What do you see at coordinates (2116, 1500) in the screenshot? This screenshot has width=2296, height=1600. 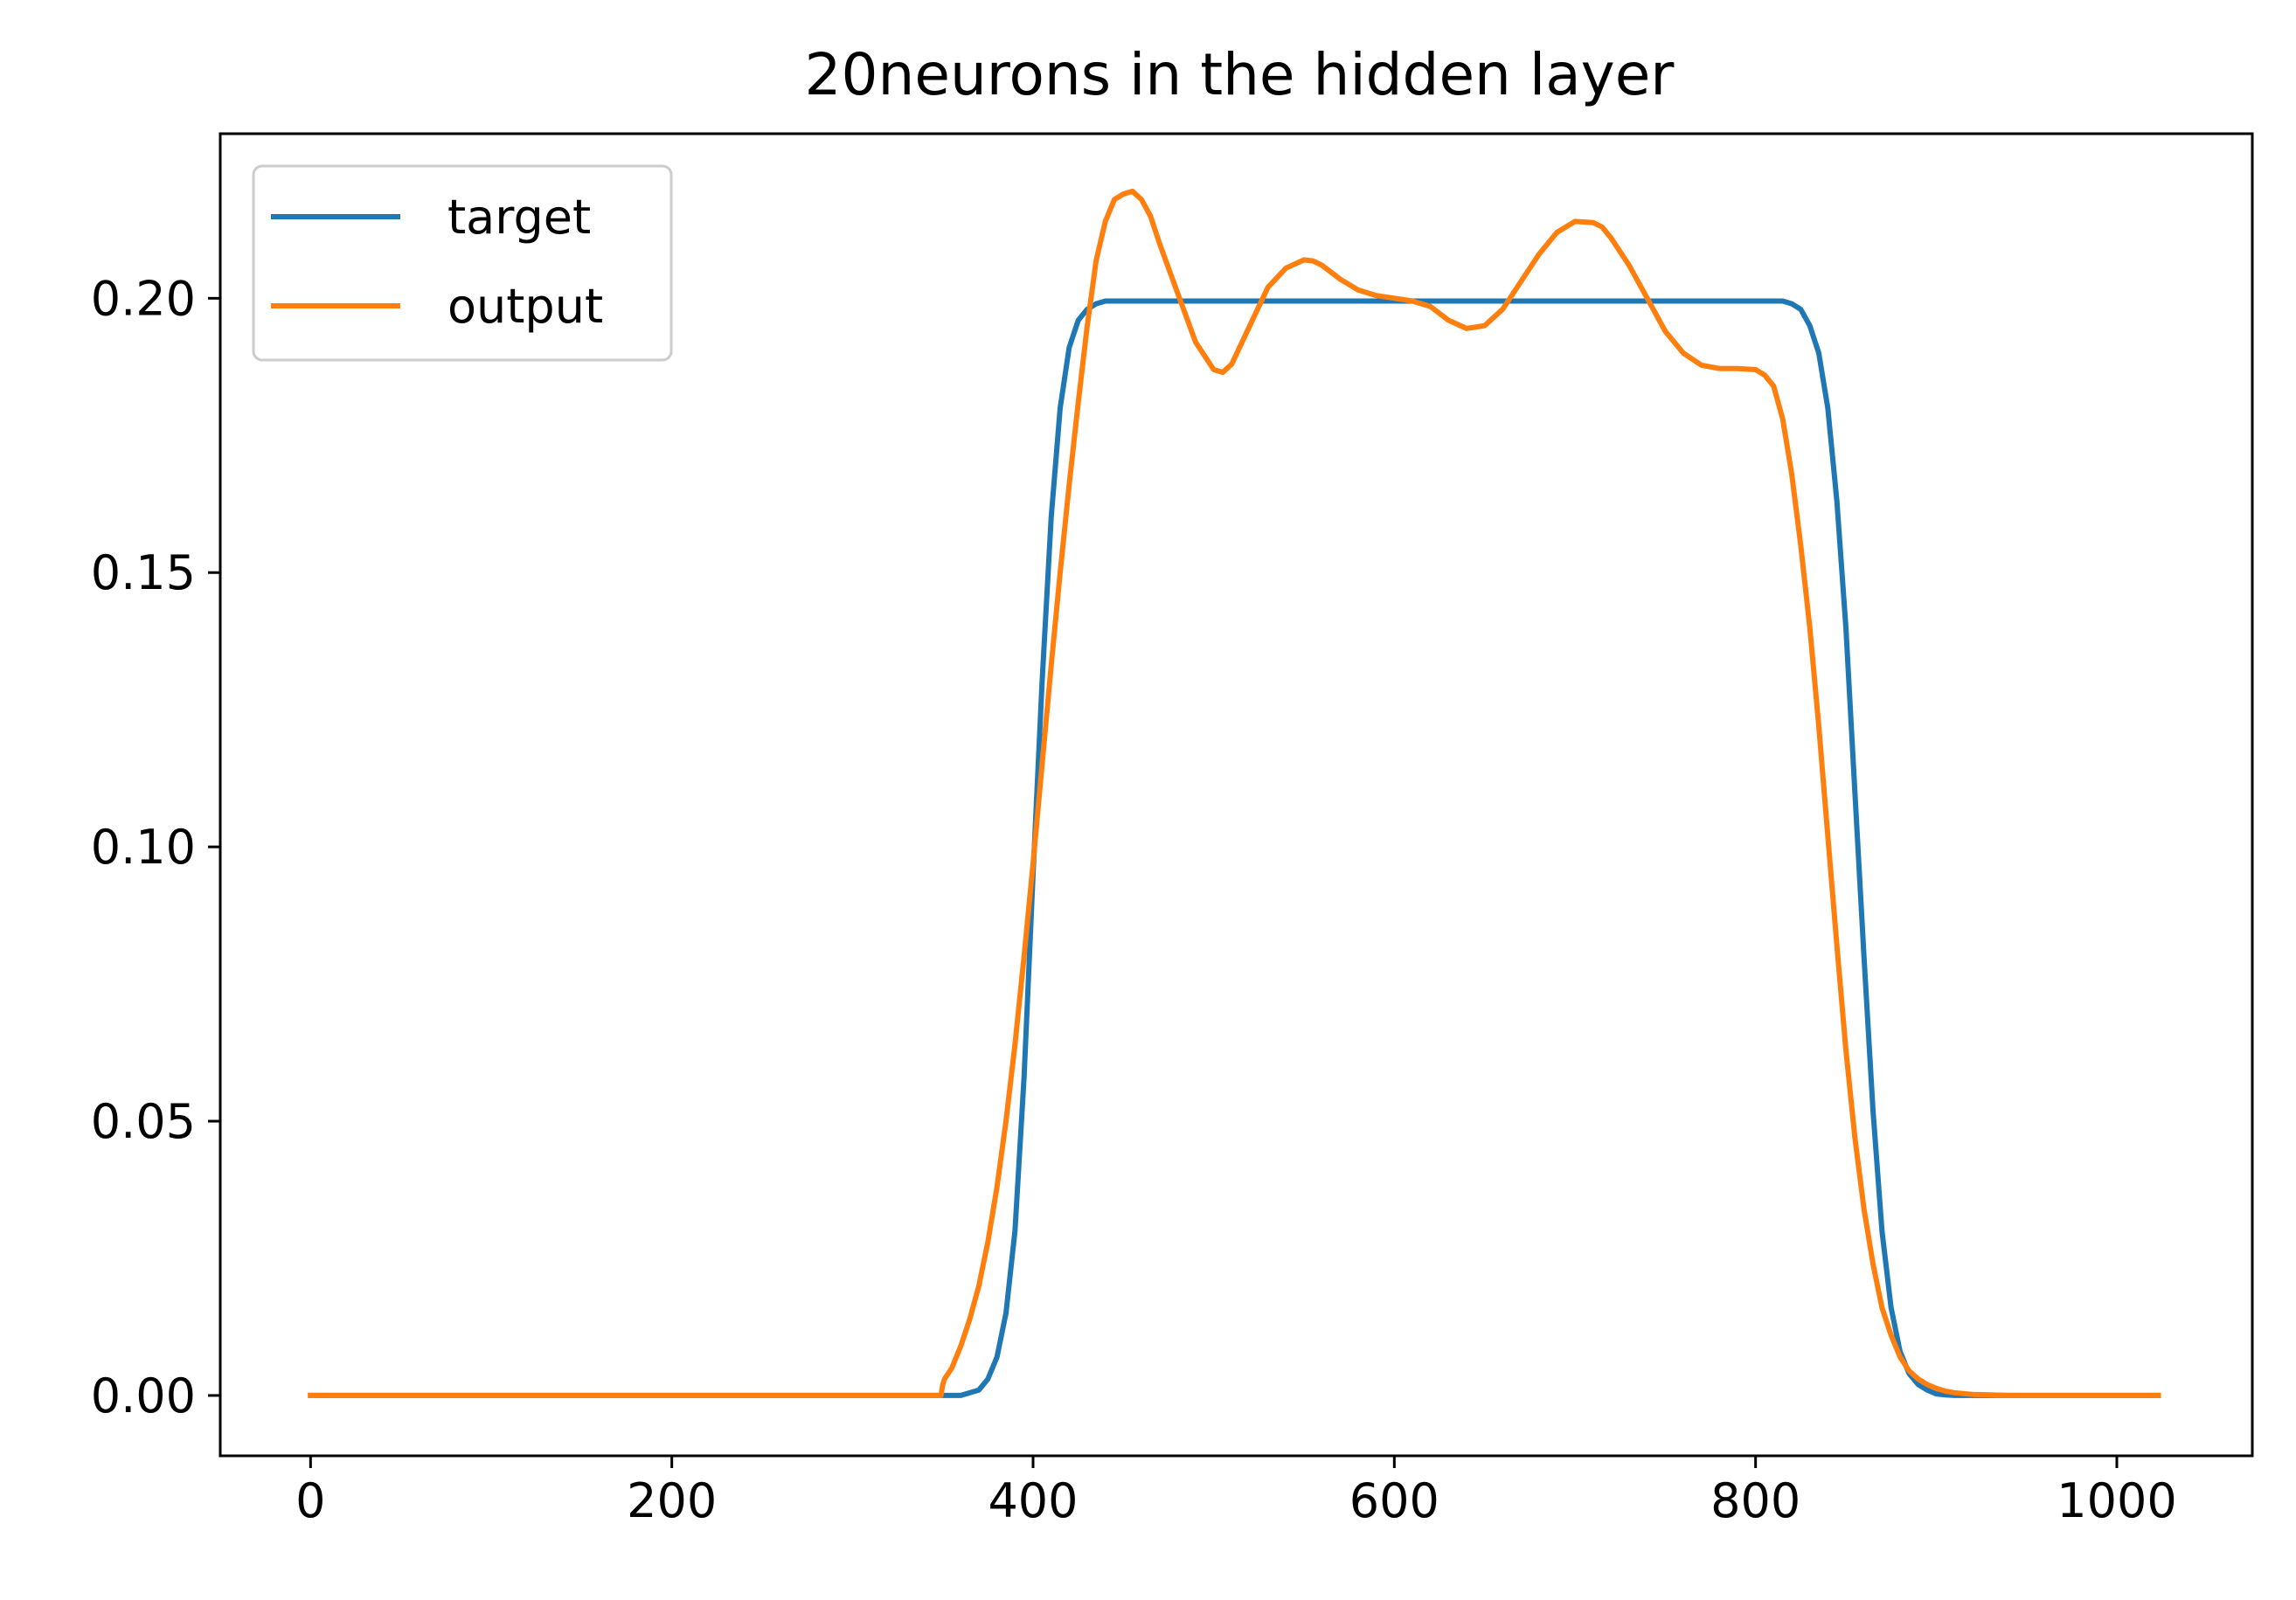 I see `x-tick-label: 1000` at bounding box center [2116, 1500].